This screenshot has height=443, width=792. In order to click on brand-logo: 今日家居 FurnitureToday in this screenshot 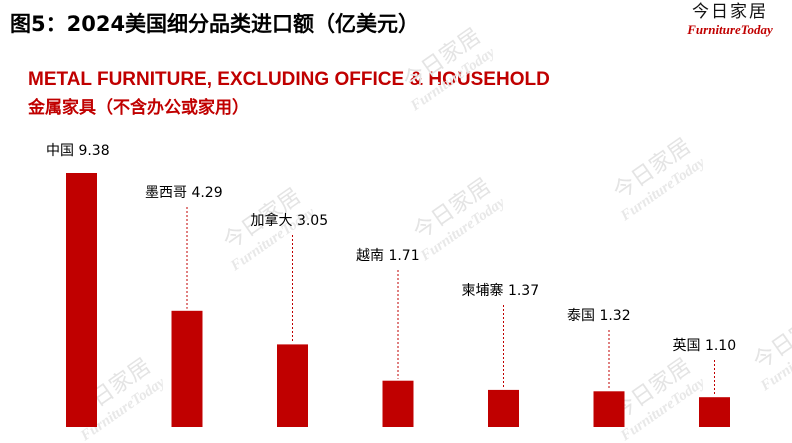, I will do `click(730, 20)`.